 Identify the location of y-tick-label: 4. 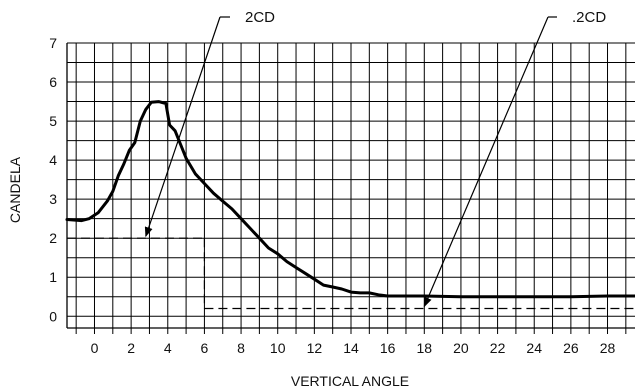
(53, 160).